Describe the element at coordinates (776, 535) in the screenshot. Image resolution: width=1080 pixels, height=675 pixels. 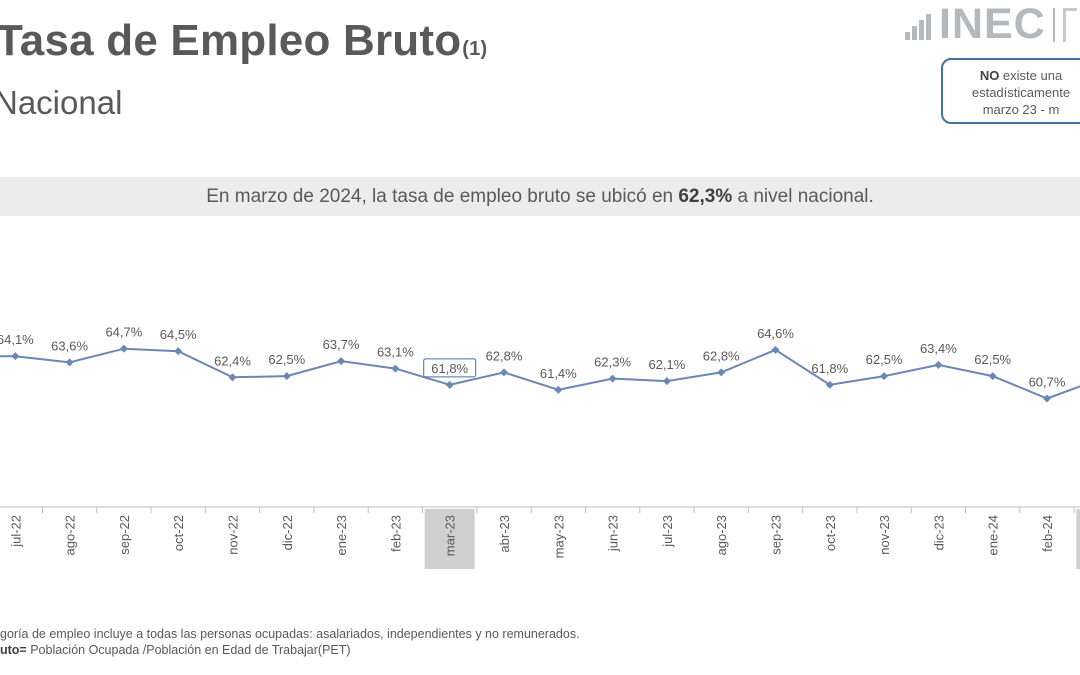
I see `x-tick-label-sep-23: sep-23` at that location.